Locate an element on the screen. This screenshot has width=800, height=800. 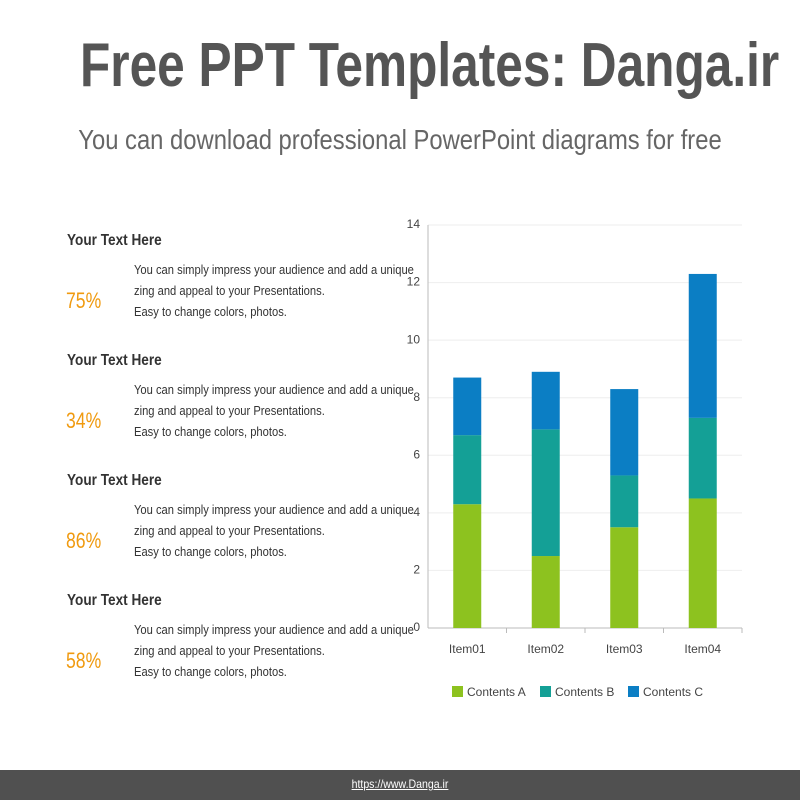
percentage: 86% is located at coordinates (83, 532).